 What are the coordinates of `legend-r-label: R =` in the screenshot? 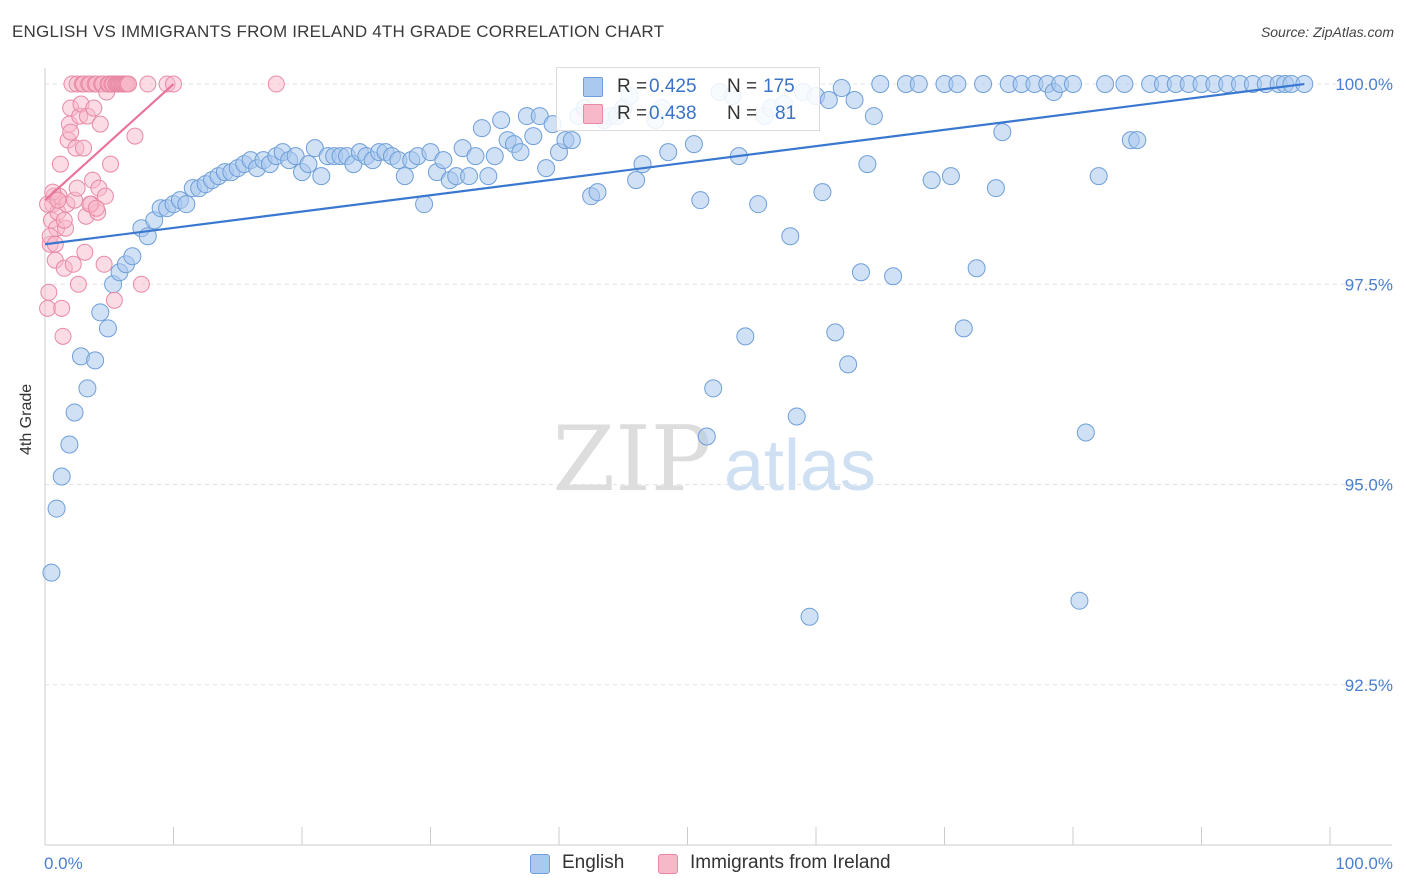 It's located at (632, 113).